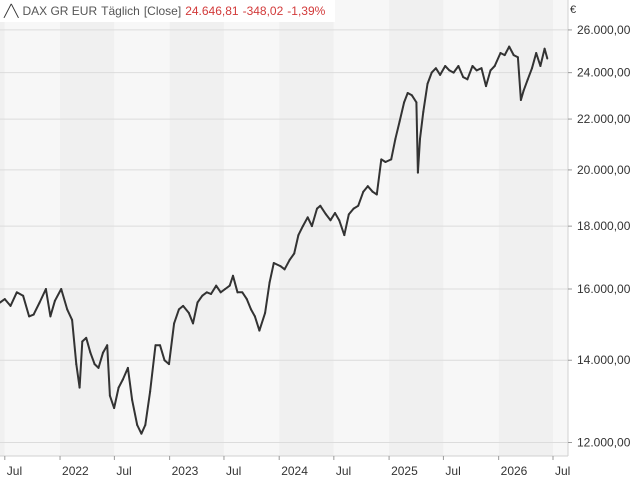  What do you see at coordinates (120, 11) in the screenshot?
I see `legend-period: Täglich` at bounding box center [120, 11].